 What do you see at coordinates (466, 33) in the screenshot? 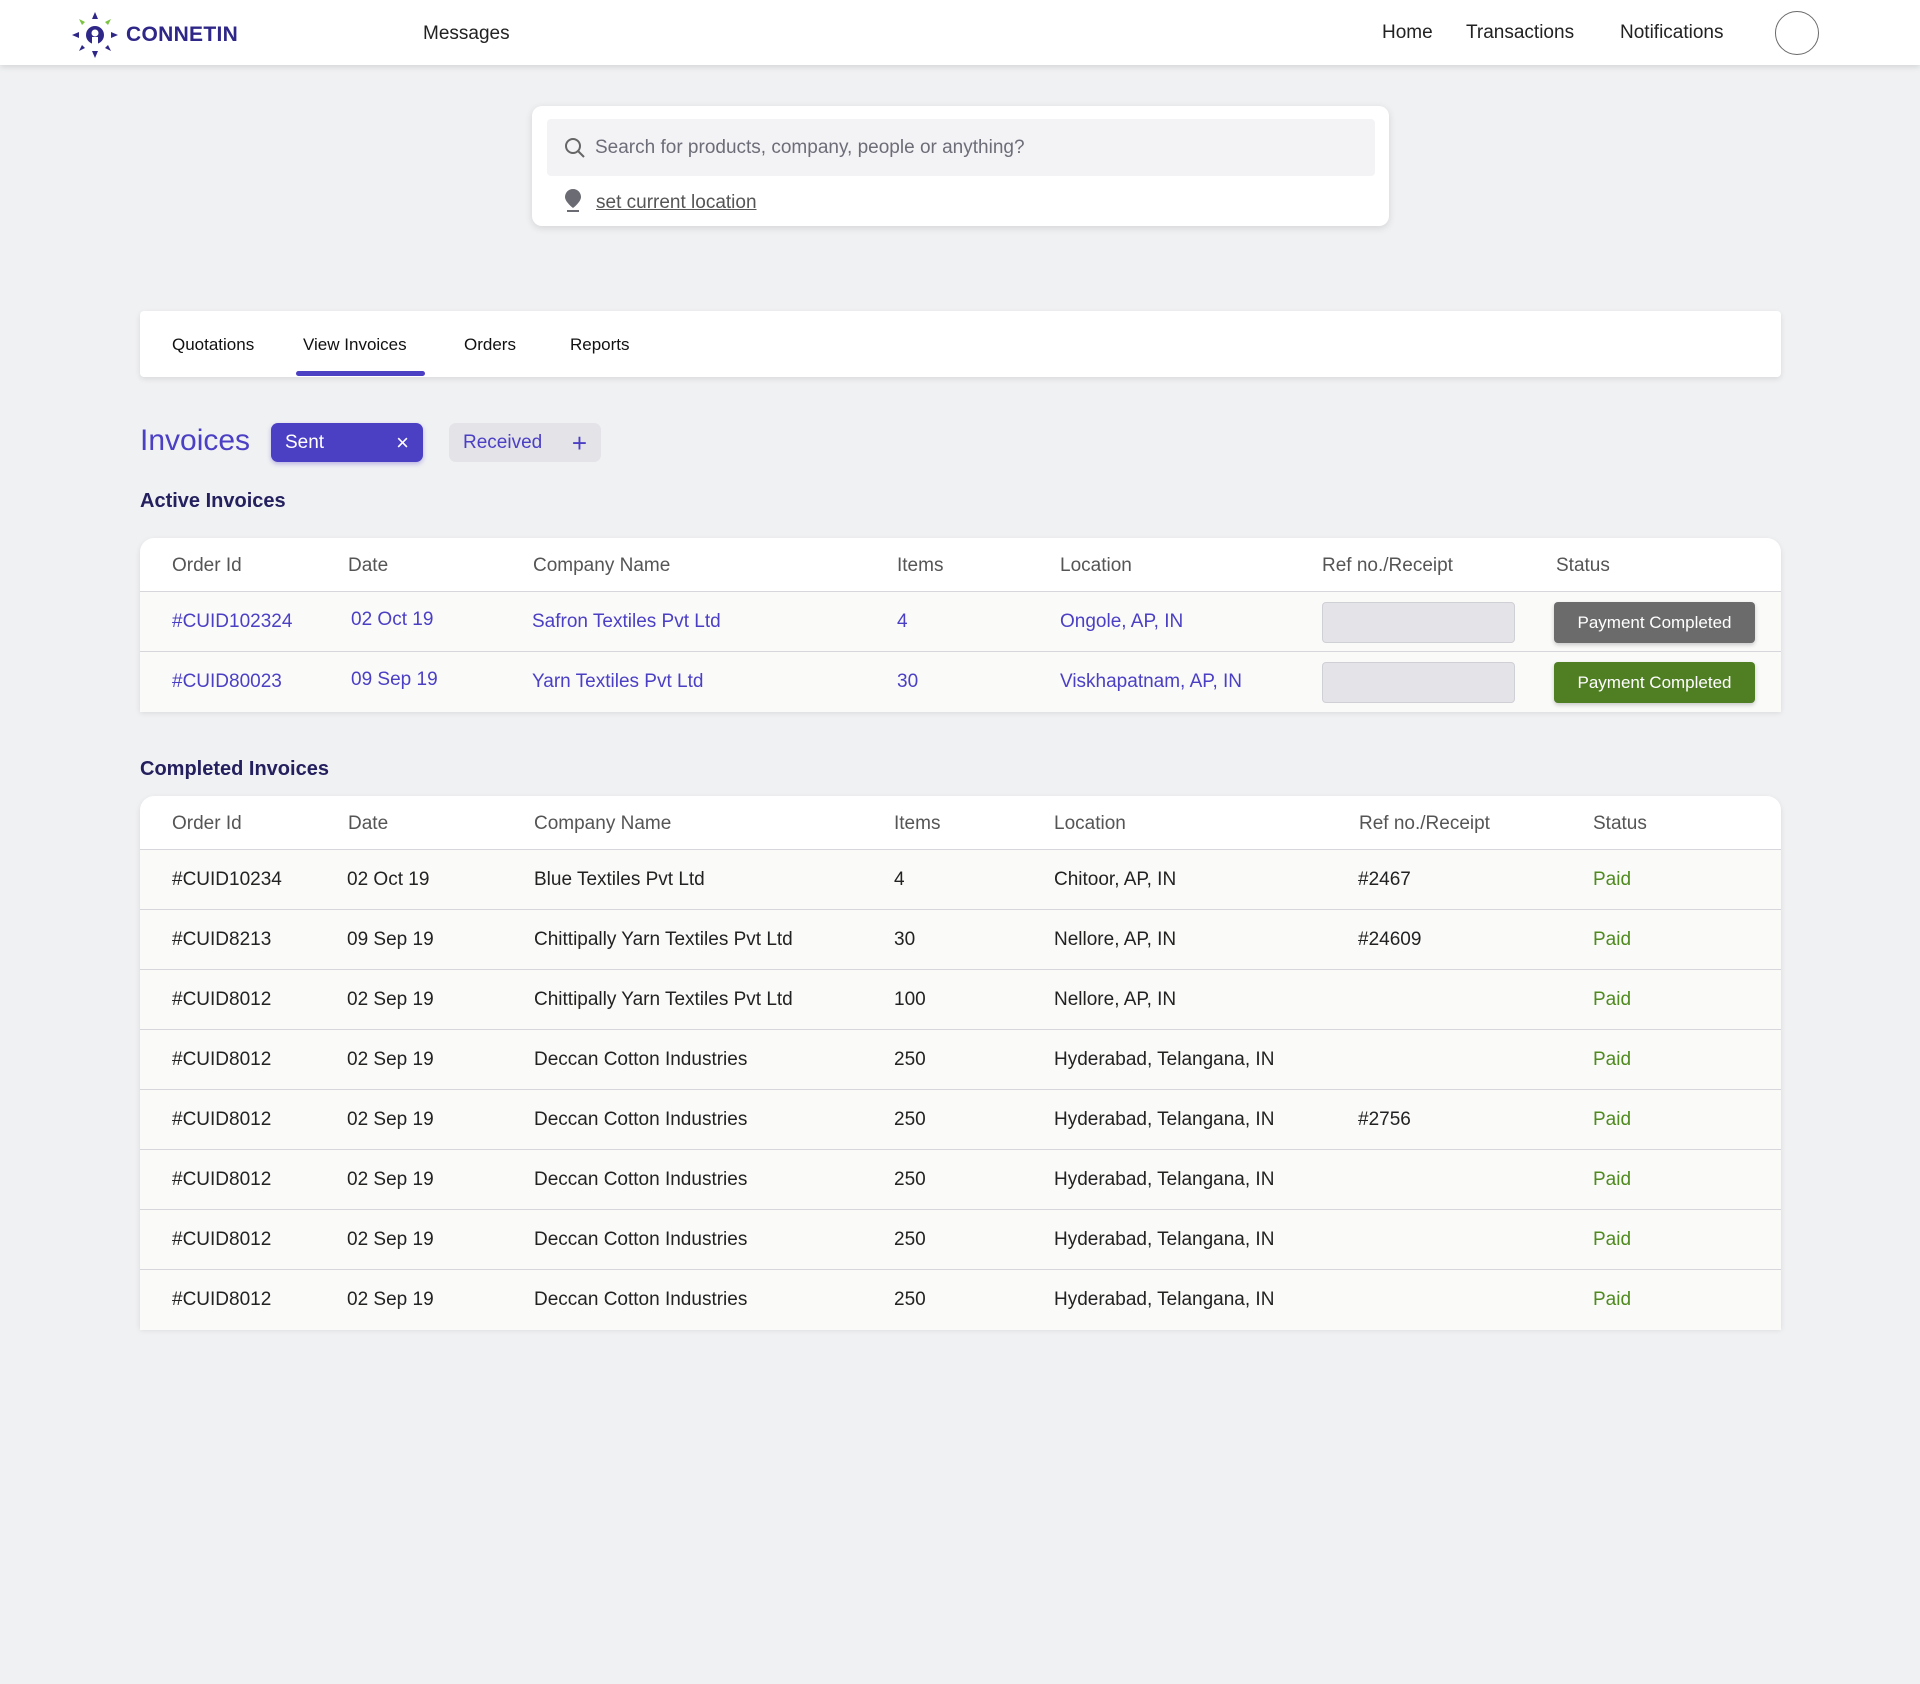
I see `nav-messages: Messages` at bounding box center [466, 33].